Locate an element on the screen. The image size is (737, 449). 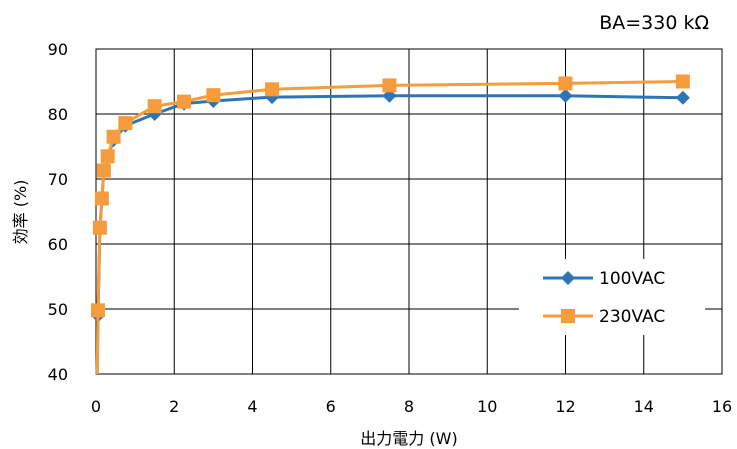
chart-annotation: BA=330 kΩ is located at coordinates (654, 23).